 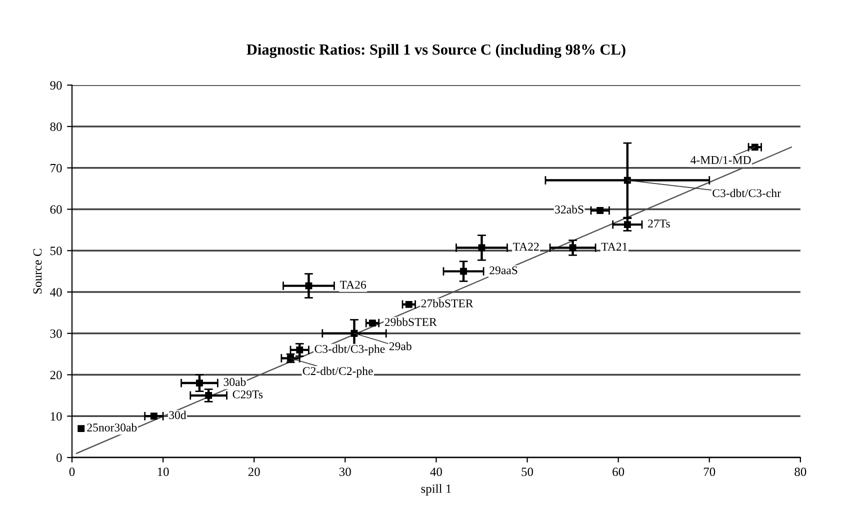 I want to click on annotation: 27bbSTER, so click(x=447, y=303).